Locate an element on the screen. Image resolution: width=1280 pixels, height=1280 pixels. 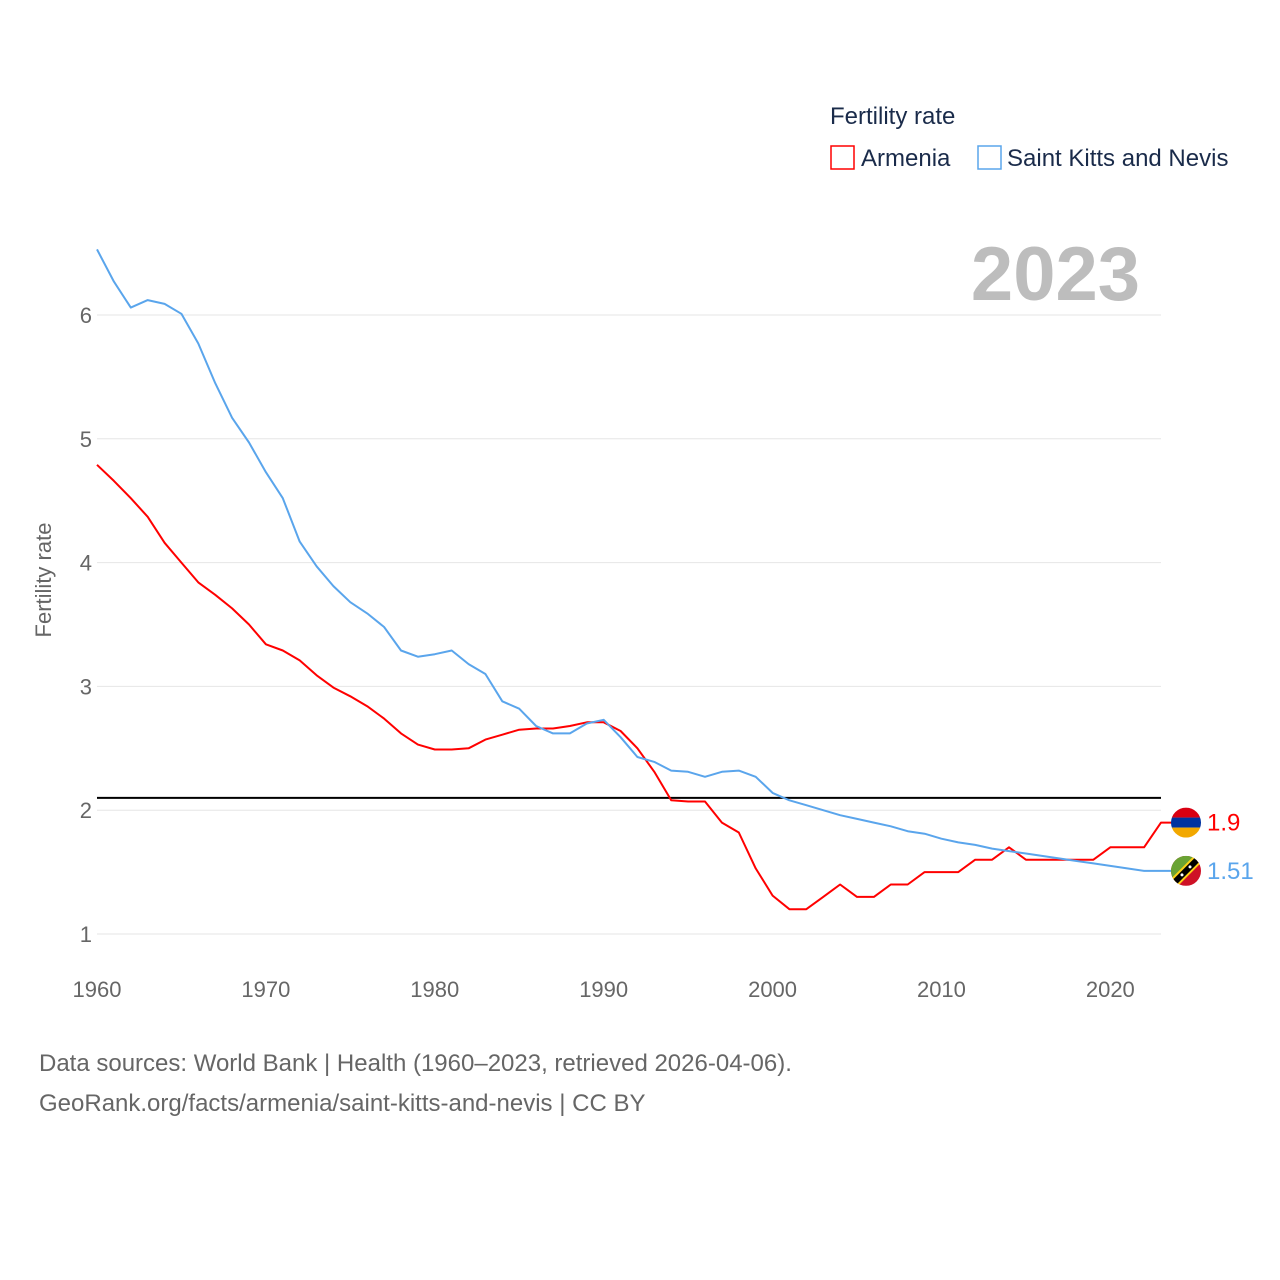
end-value-label: 1.51 is located at coordinates (1230, 871).